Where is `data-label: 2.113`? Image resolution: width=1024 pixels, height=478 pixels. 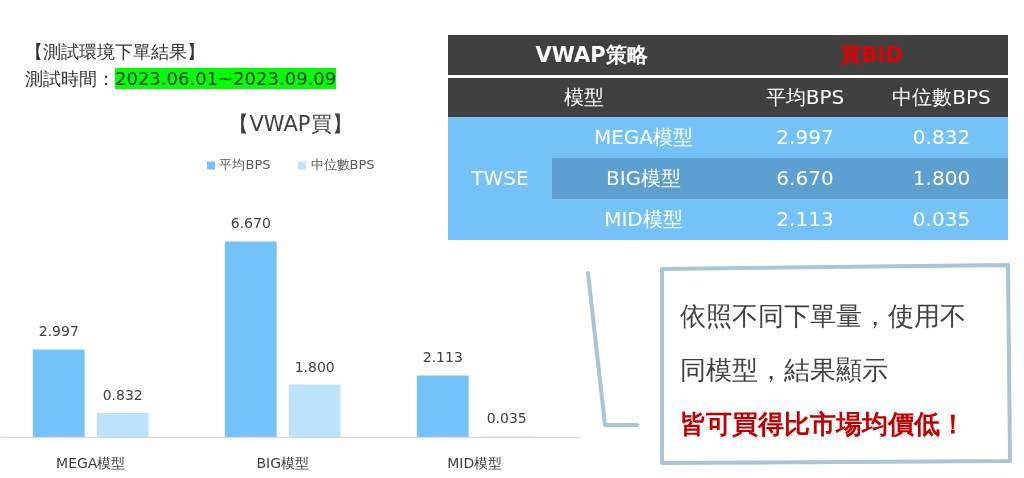
data-label: 2.113 is located at coordinates (442, 357).